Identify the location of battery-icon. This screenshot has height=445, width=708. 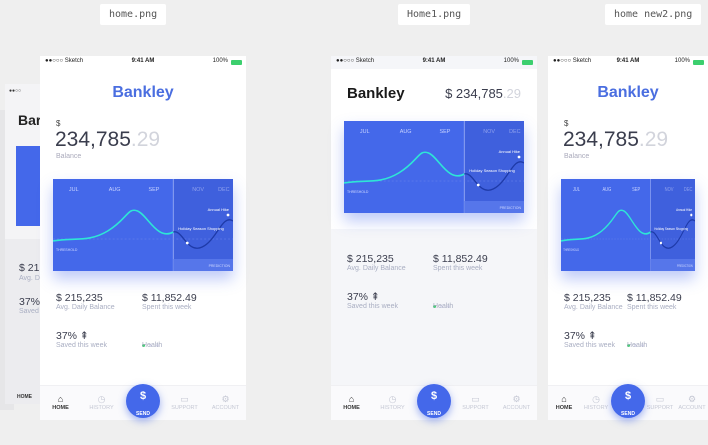
(527, 62).